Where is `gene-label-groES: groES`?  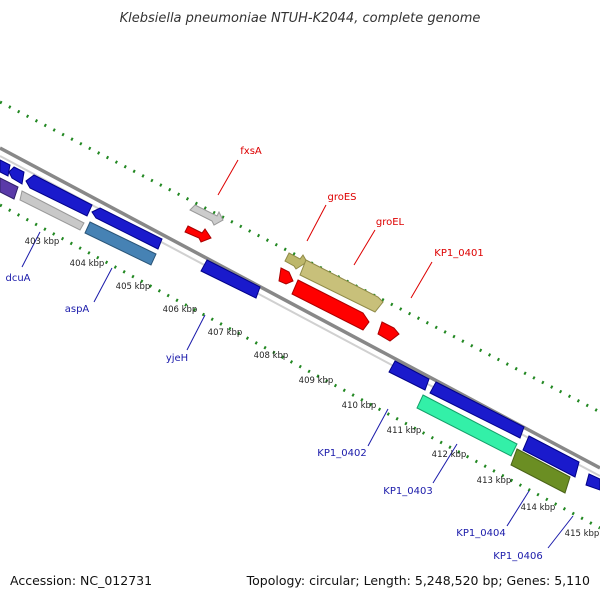
gene-label-groES: groES is located at coordinates (341, 197).